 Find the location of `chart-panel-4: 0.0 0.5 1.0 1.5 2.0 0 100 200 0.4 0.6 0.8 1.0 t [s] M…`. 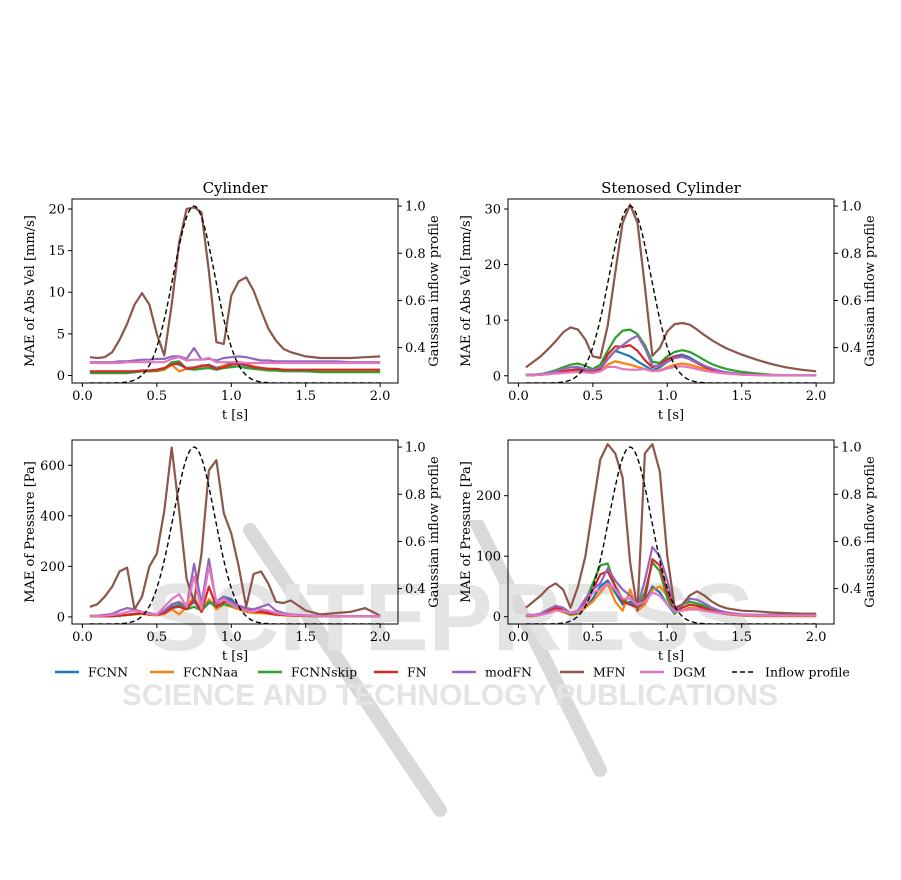

chart-panel-4: 0.0 0.5 1.0 1.5 2.0 0 100 200 0.4 0.6 0.8 1.0 t [s] M… is located at coordinates (668, 551).